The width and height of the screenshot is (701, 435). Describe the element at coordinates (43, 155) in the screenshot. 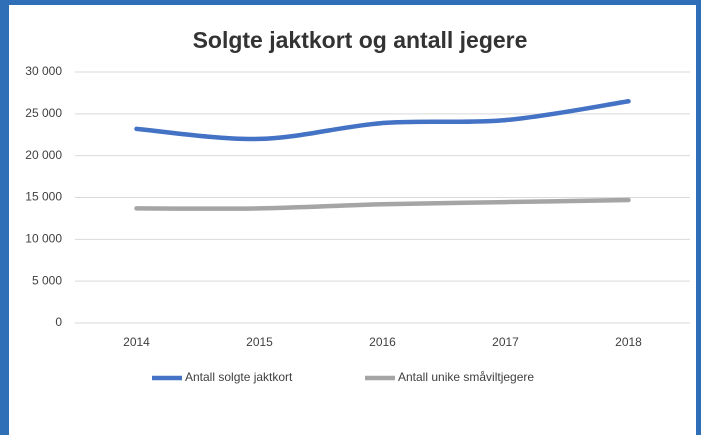

I see `y-tick-label: 20 000` at that location.